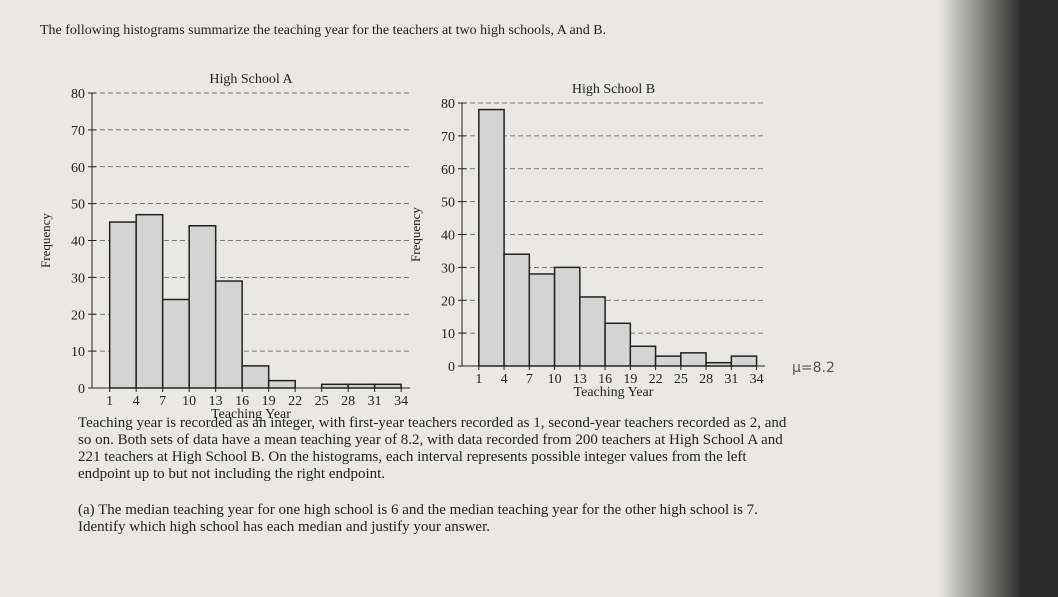  What do you see at coordinates (613, 89) in the screenshot?
I see `chart-title: High School B` at bounding box center [613, 89].